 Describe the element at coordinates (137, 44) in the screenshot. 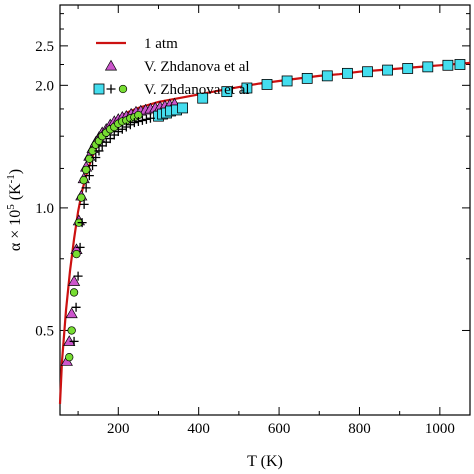

I see `legend-entry: 1 atm` at that location.